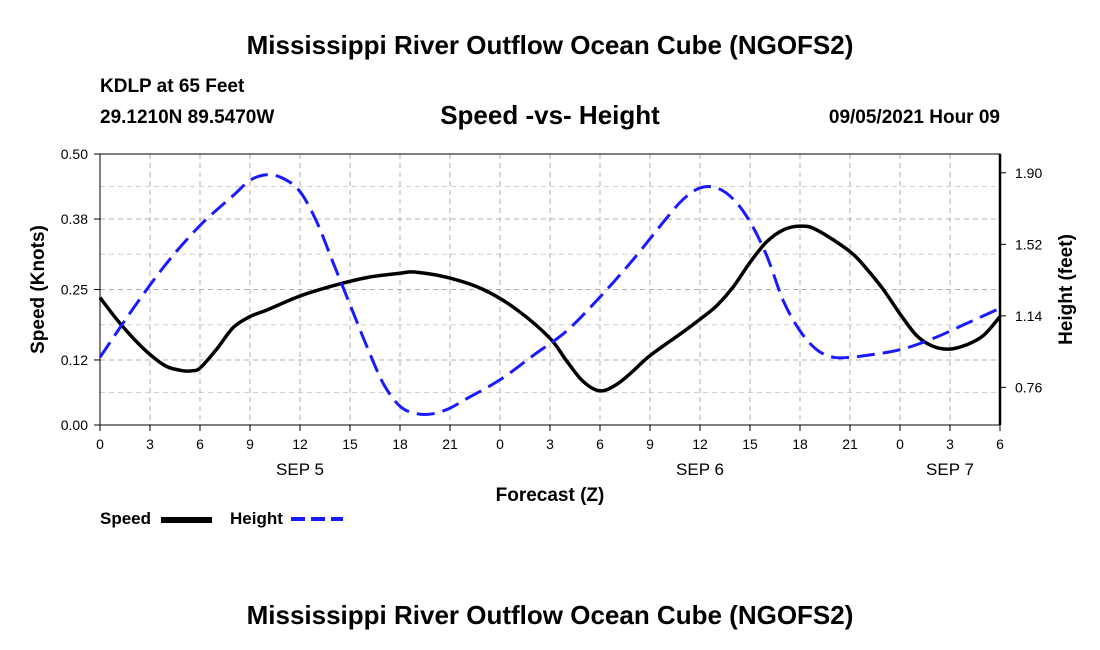  What do you see at coordinates (256, 518) in the screenshot?
I see `legend-height-label: Height` at bounding box center [256, 518].